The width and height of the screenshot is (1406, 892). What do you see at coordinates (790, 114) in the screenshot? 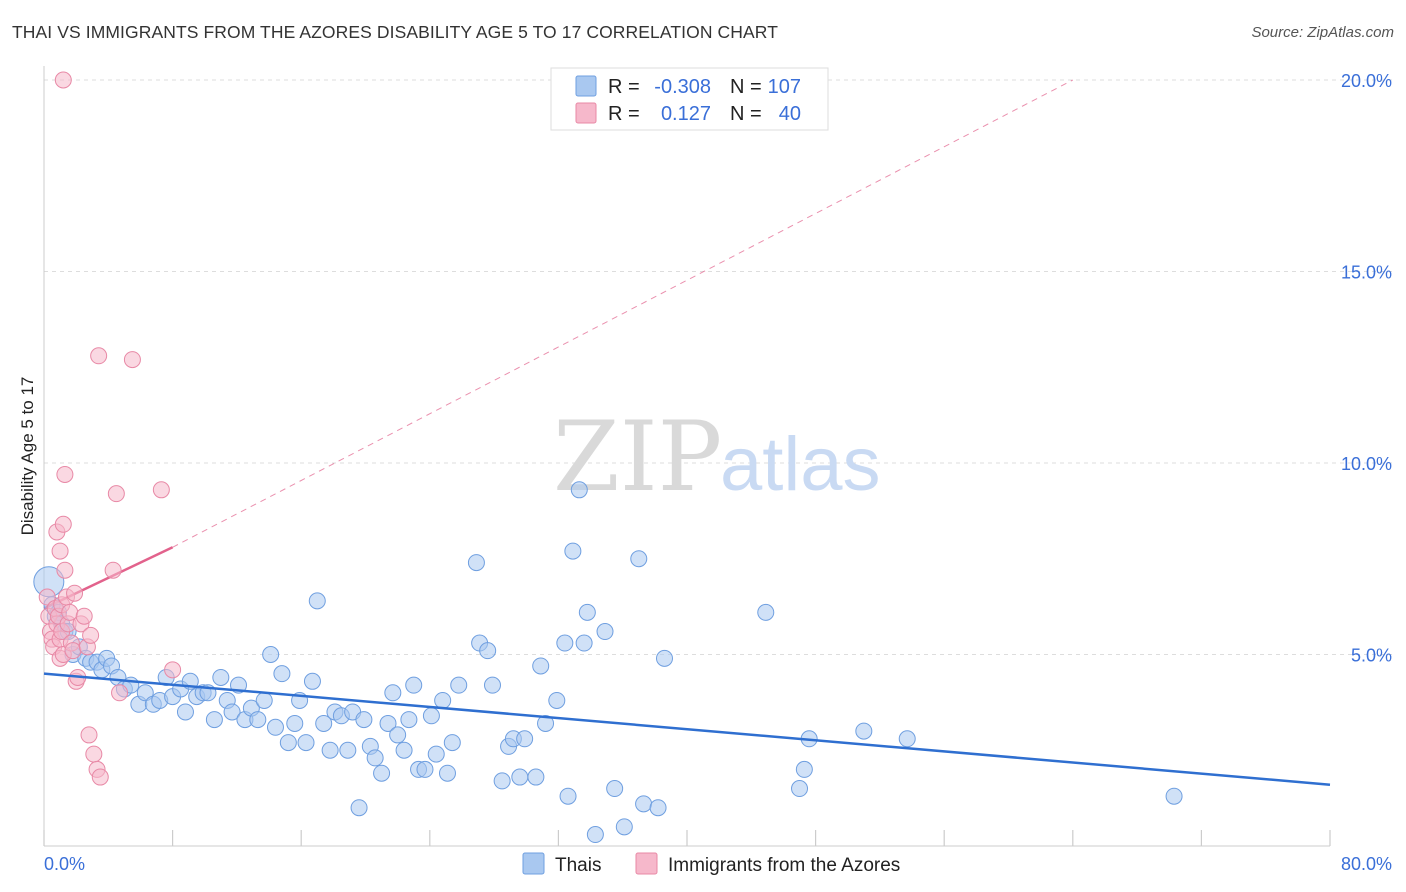
I see `azores-n-value: 40` at bounding box center [790, 114].